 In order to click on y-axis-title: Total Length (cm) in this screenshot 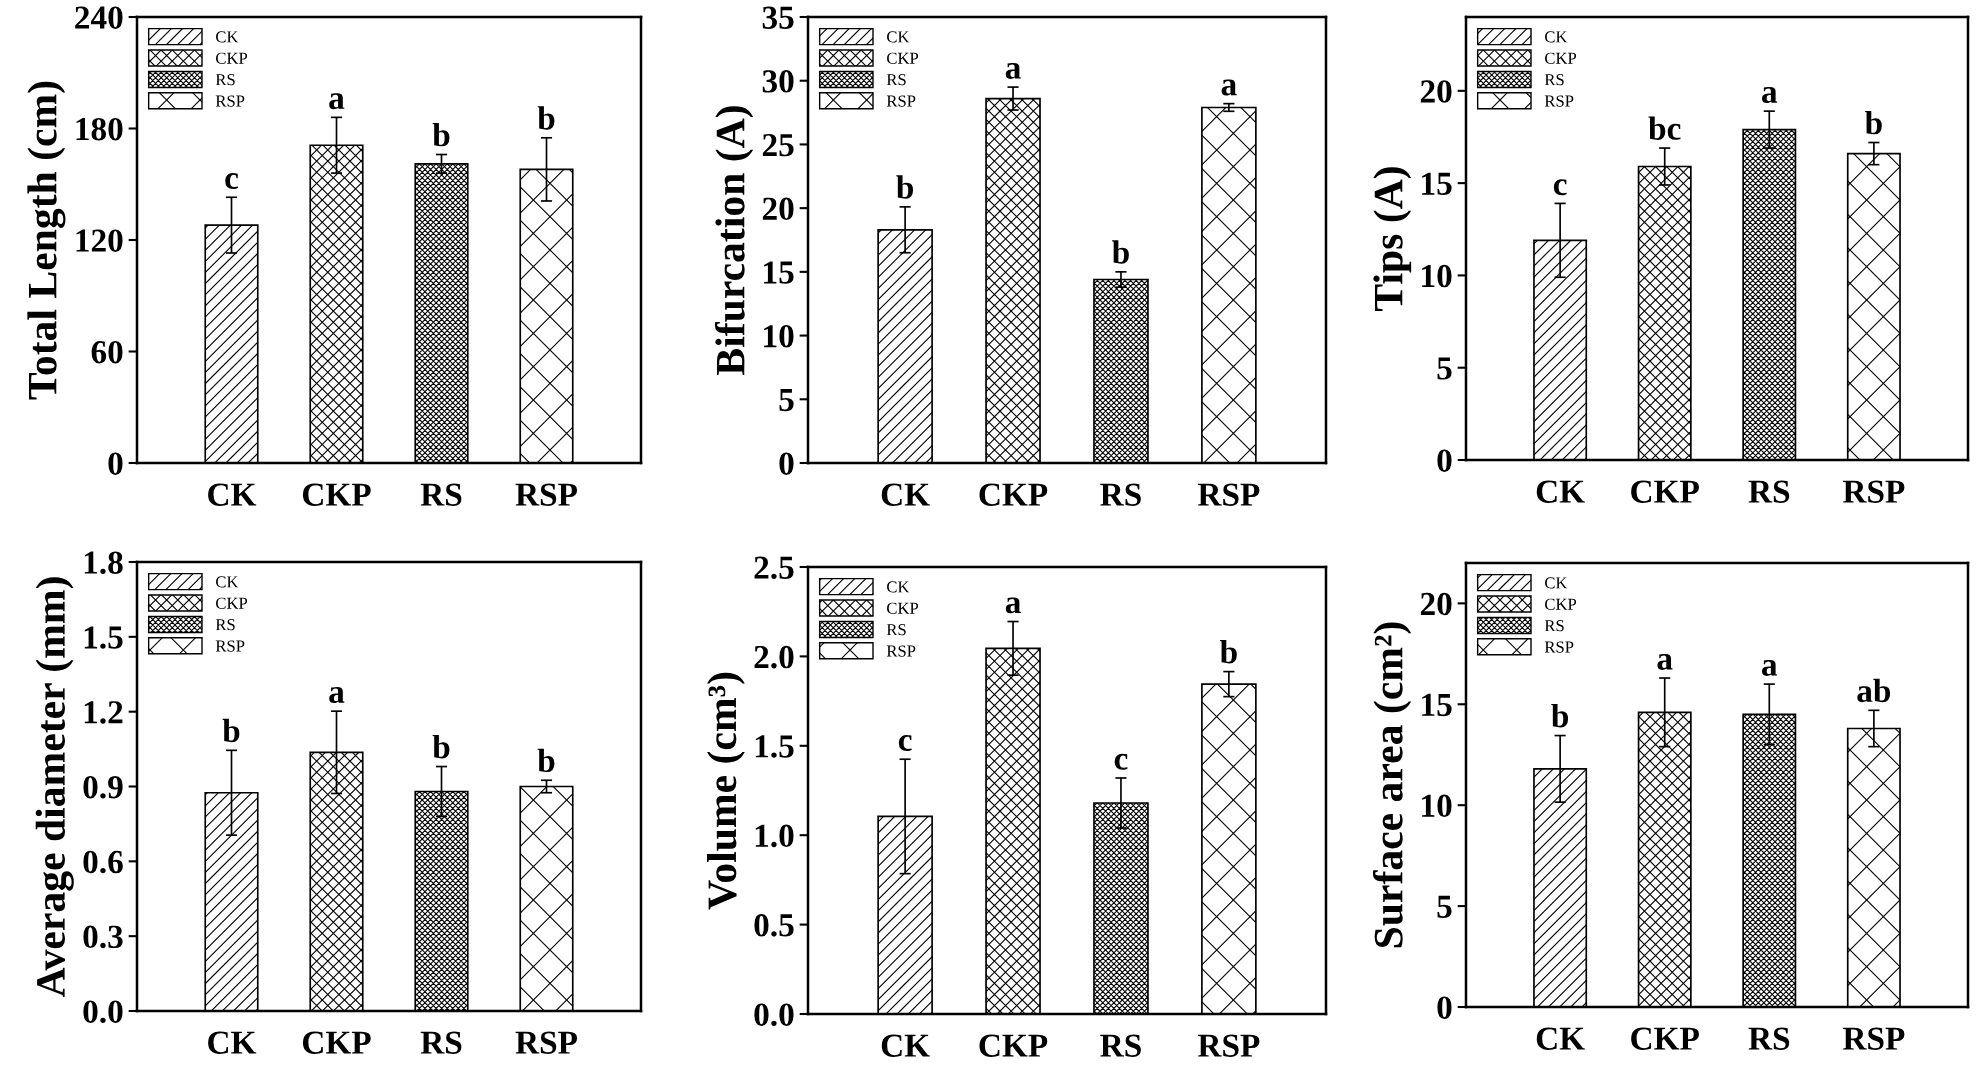, I will do `click(46, 240)`.